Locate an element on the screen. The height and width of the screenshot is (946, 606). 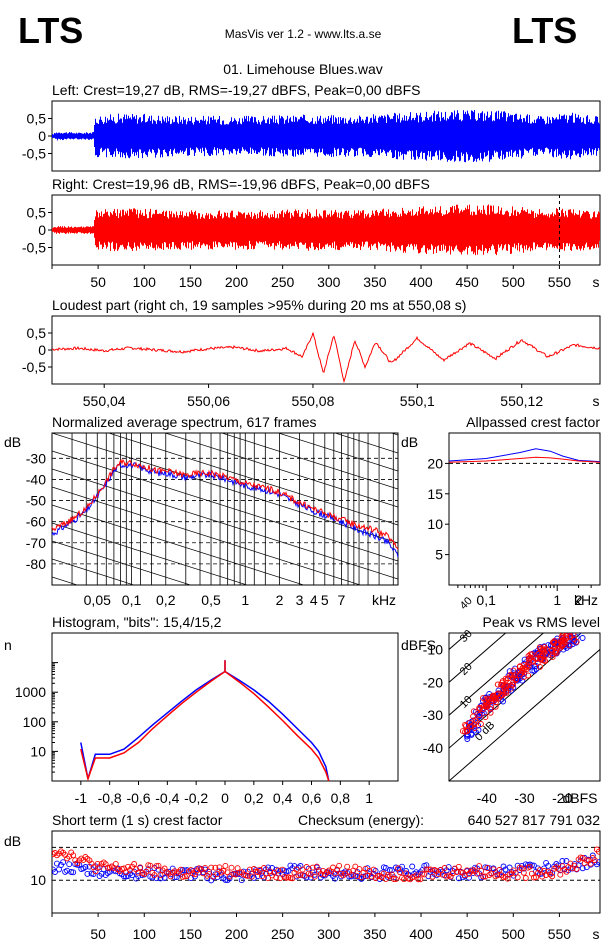
y-axis-label: n is located at coordinates (8, 645).